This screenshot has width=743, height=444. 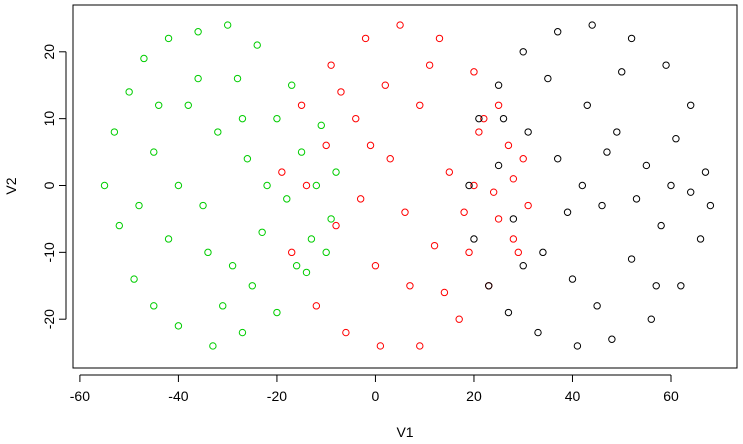 What do you see at coordinates (49, 252) in the screenshot?
I see `y-tick-label: -10` at bounding box center [49, 252].